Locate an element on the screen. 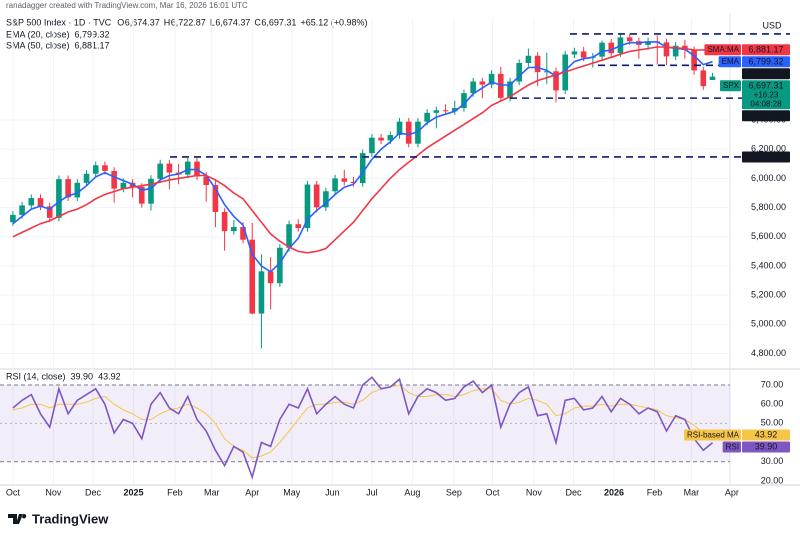  price-label-tag: RSI-based MA is located at coordinates (713, 434).